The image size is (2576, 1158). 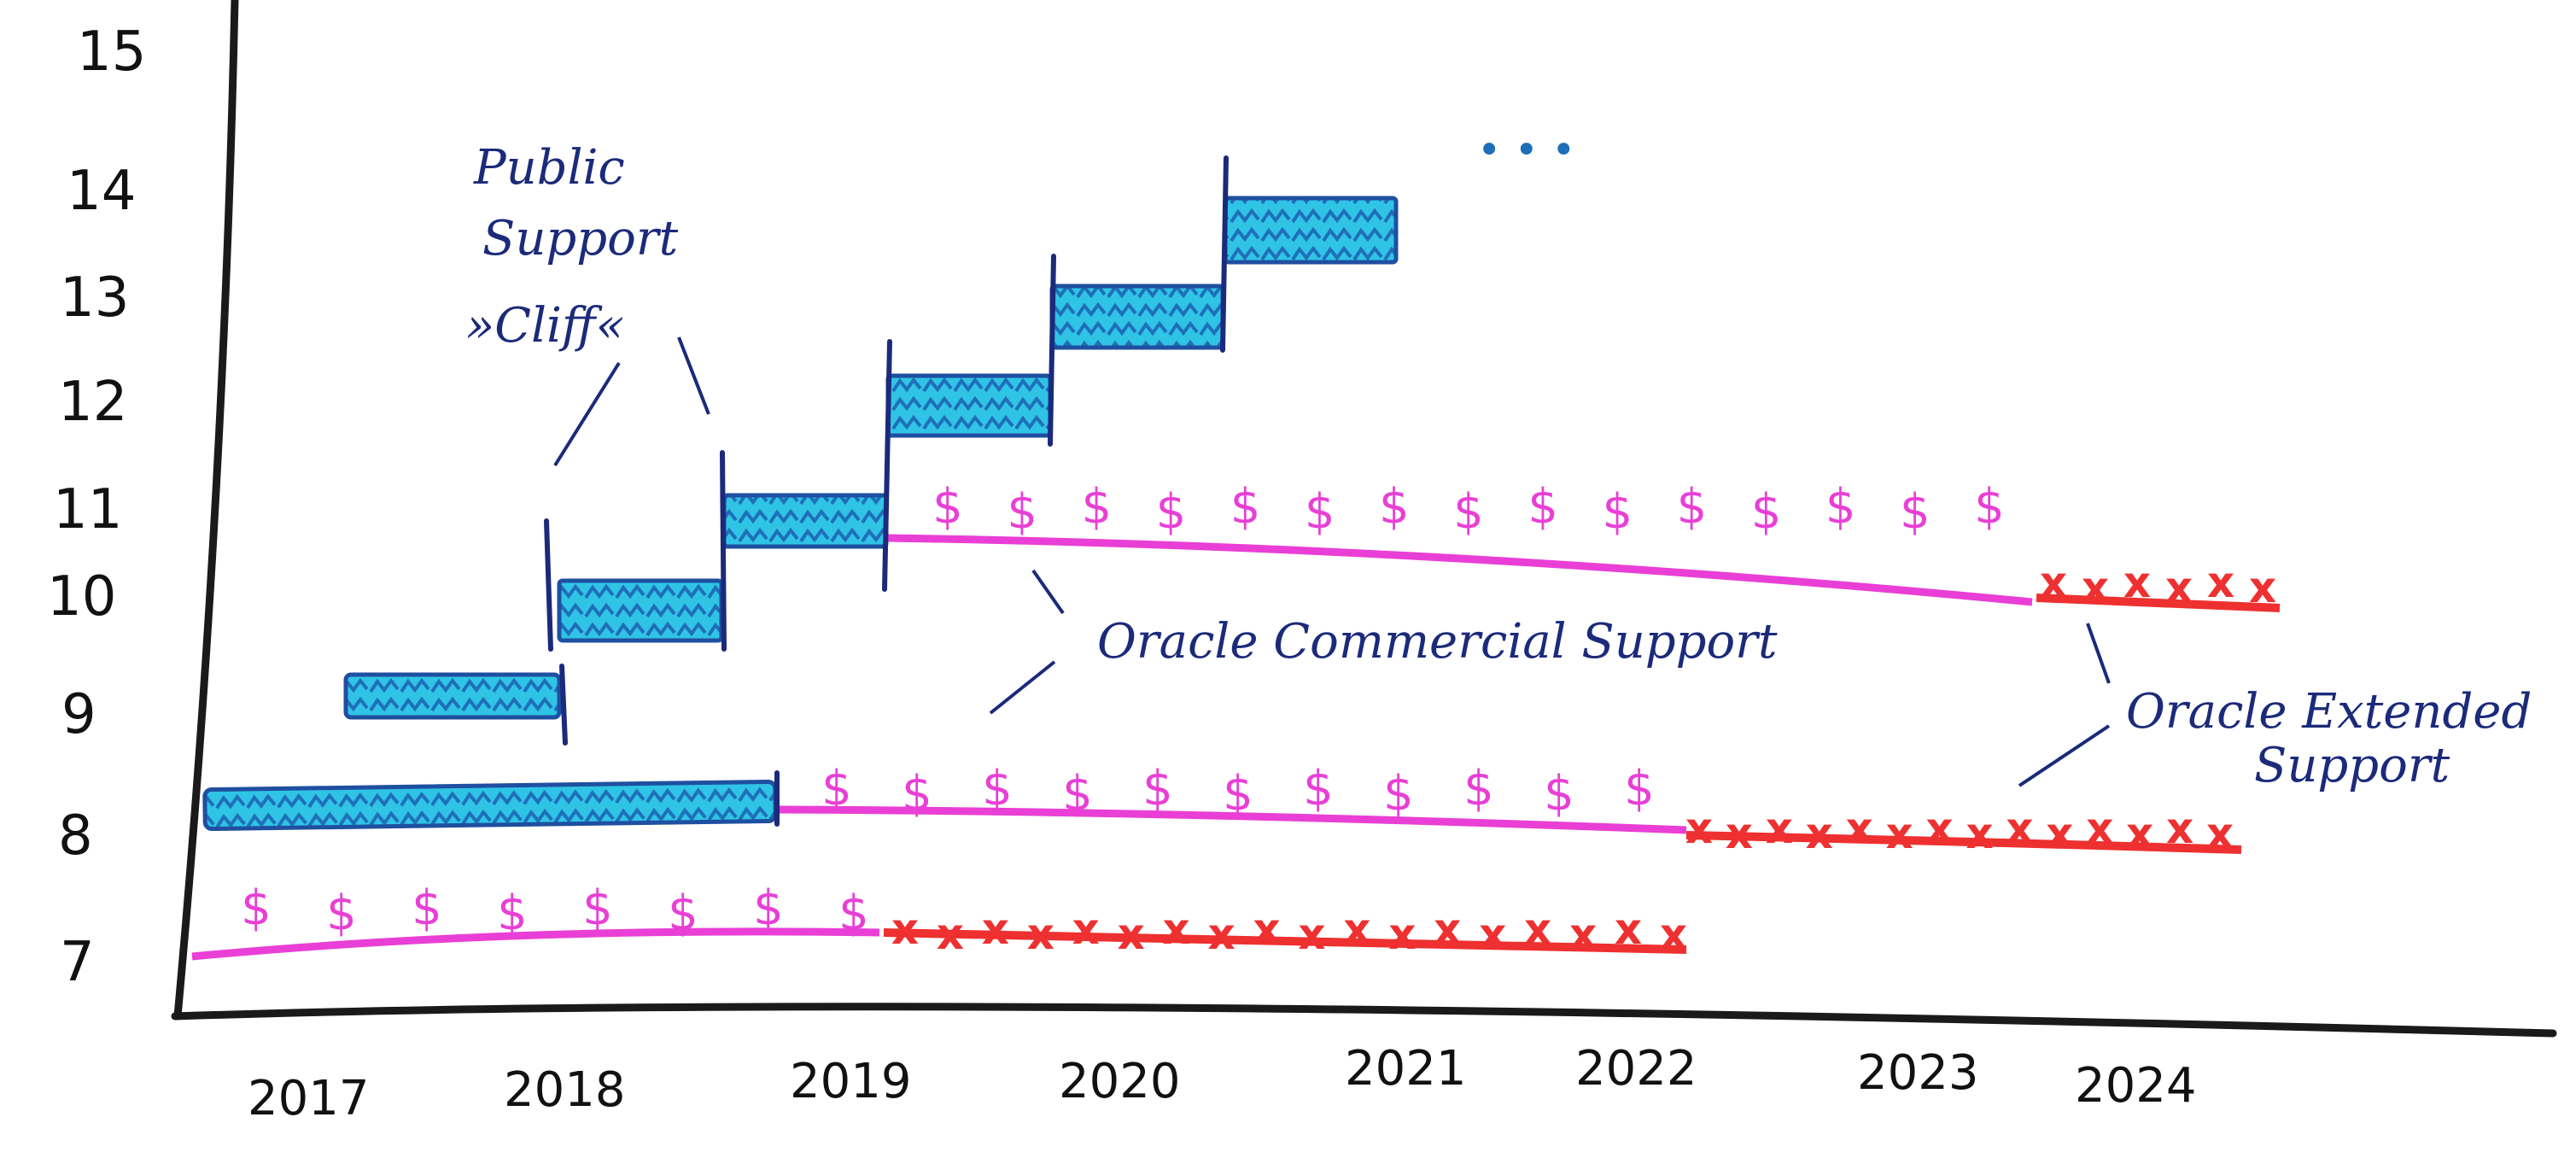 What do you see at coordinates (1137, 317) in the screenshot?
I see `java-13-public-support-bar` at bounding box center [1137, 317].